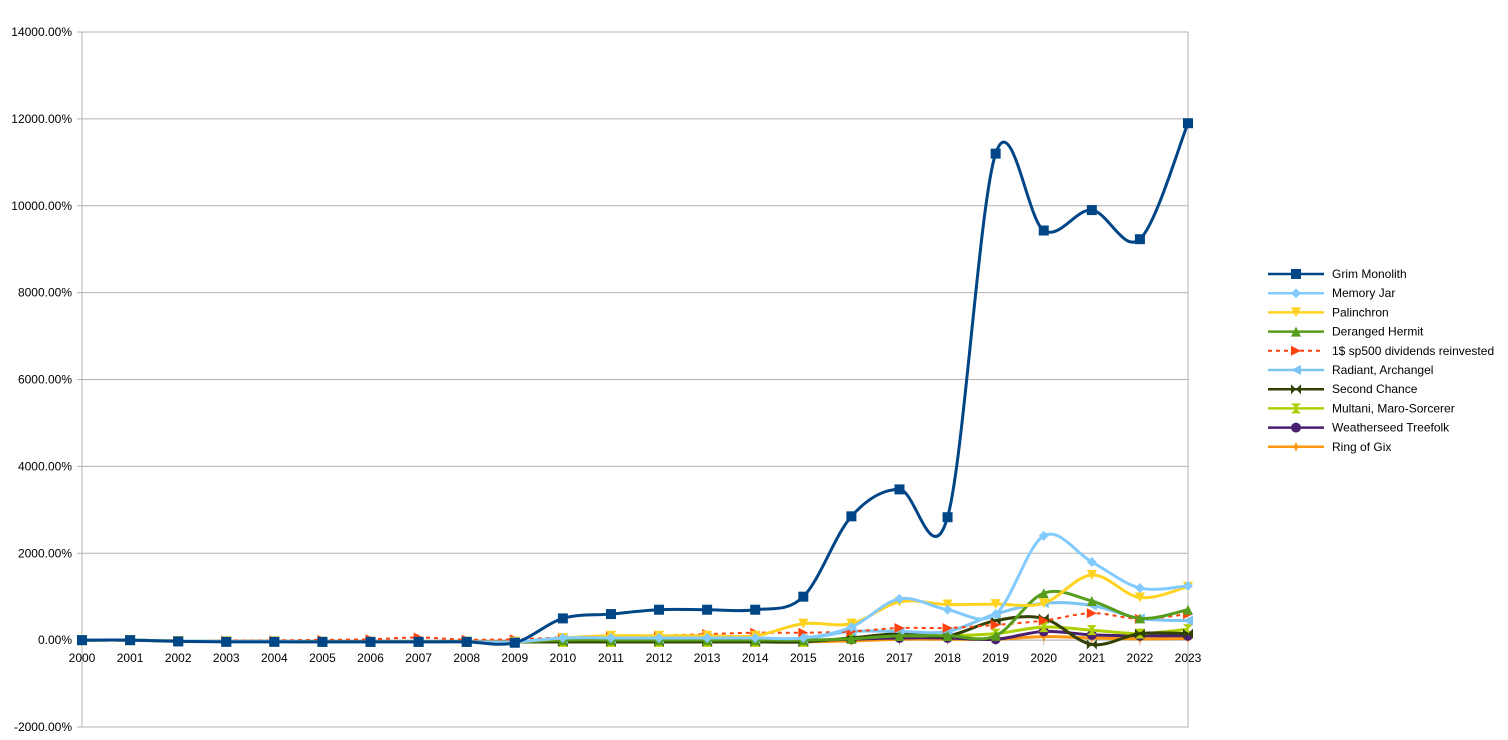  What do you see at coordinates (45, 466) in the screenshot?
I see `y-tick-label: 4000.00%` at bounding box center [45, 466].